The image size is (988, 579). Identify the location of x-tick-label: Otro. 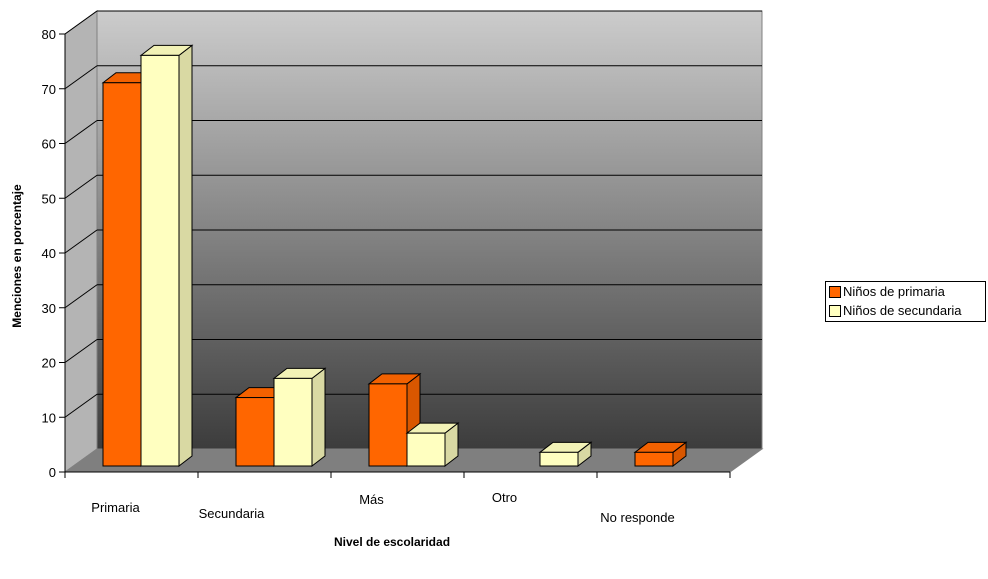
(504, 497).